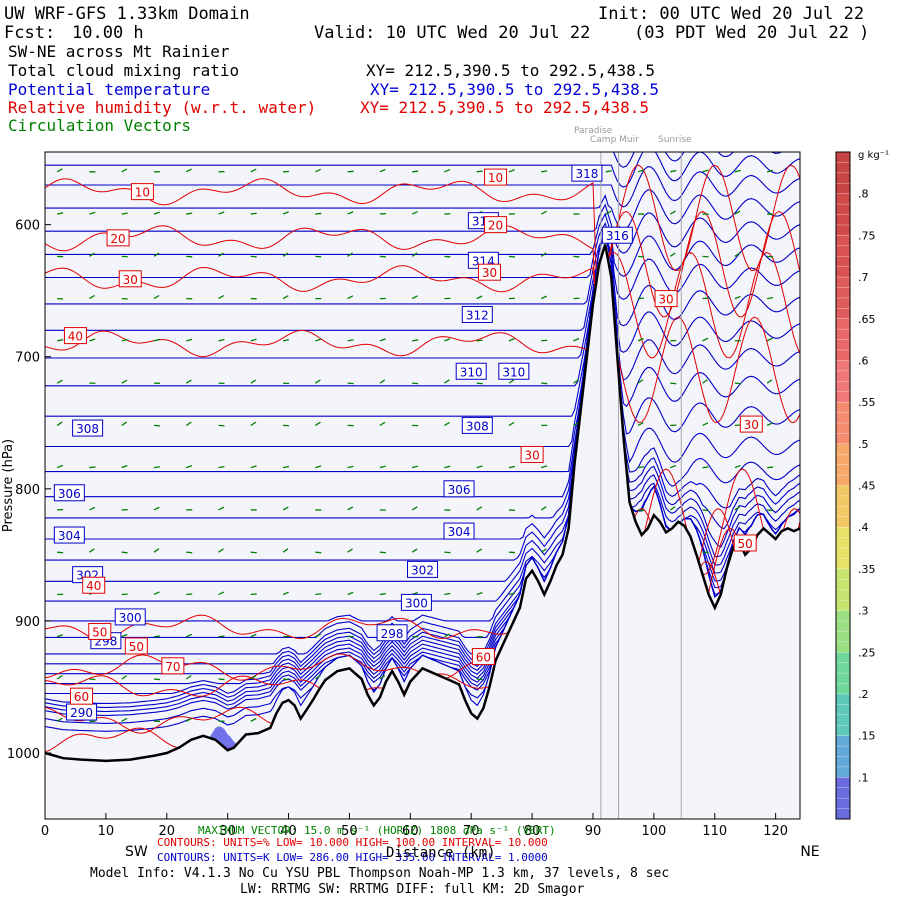 This screenshot has width=900, height=900. I want to click on x-tick-label: 40, so click(288, 831).